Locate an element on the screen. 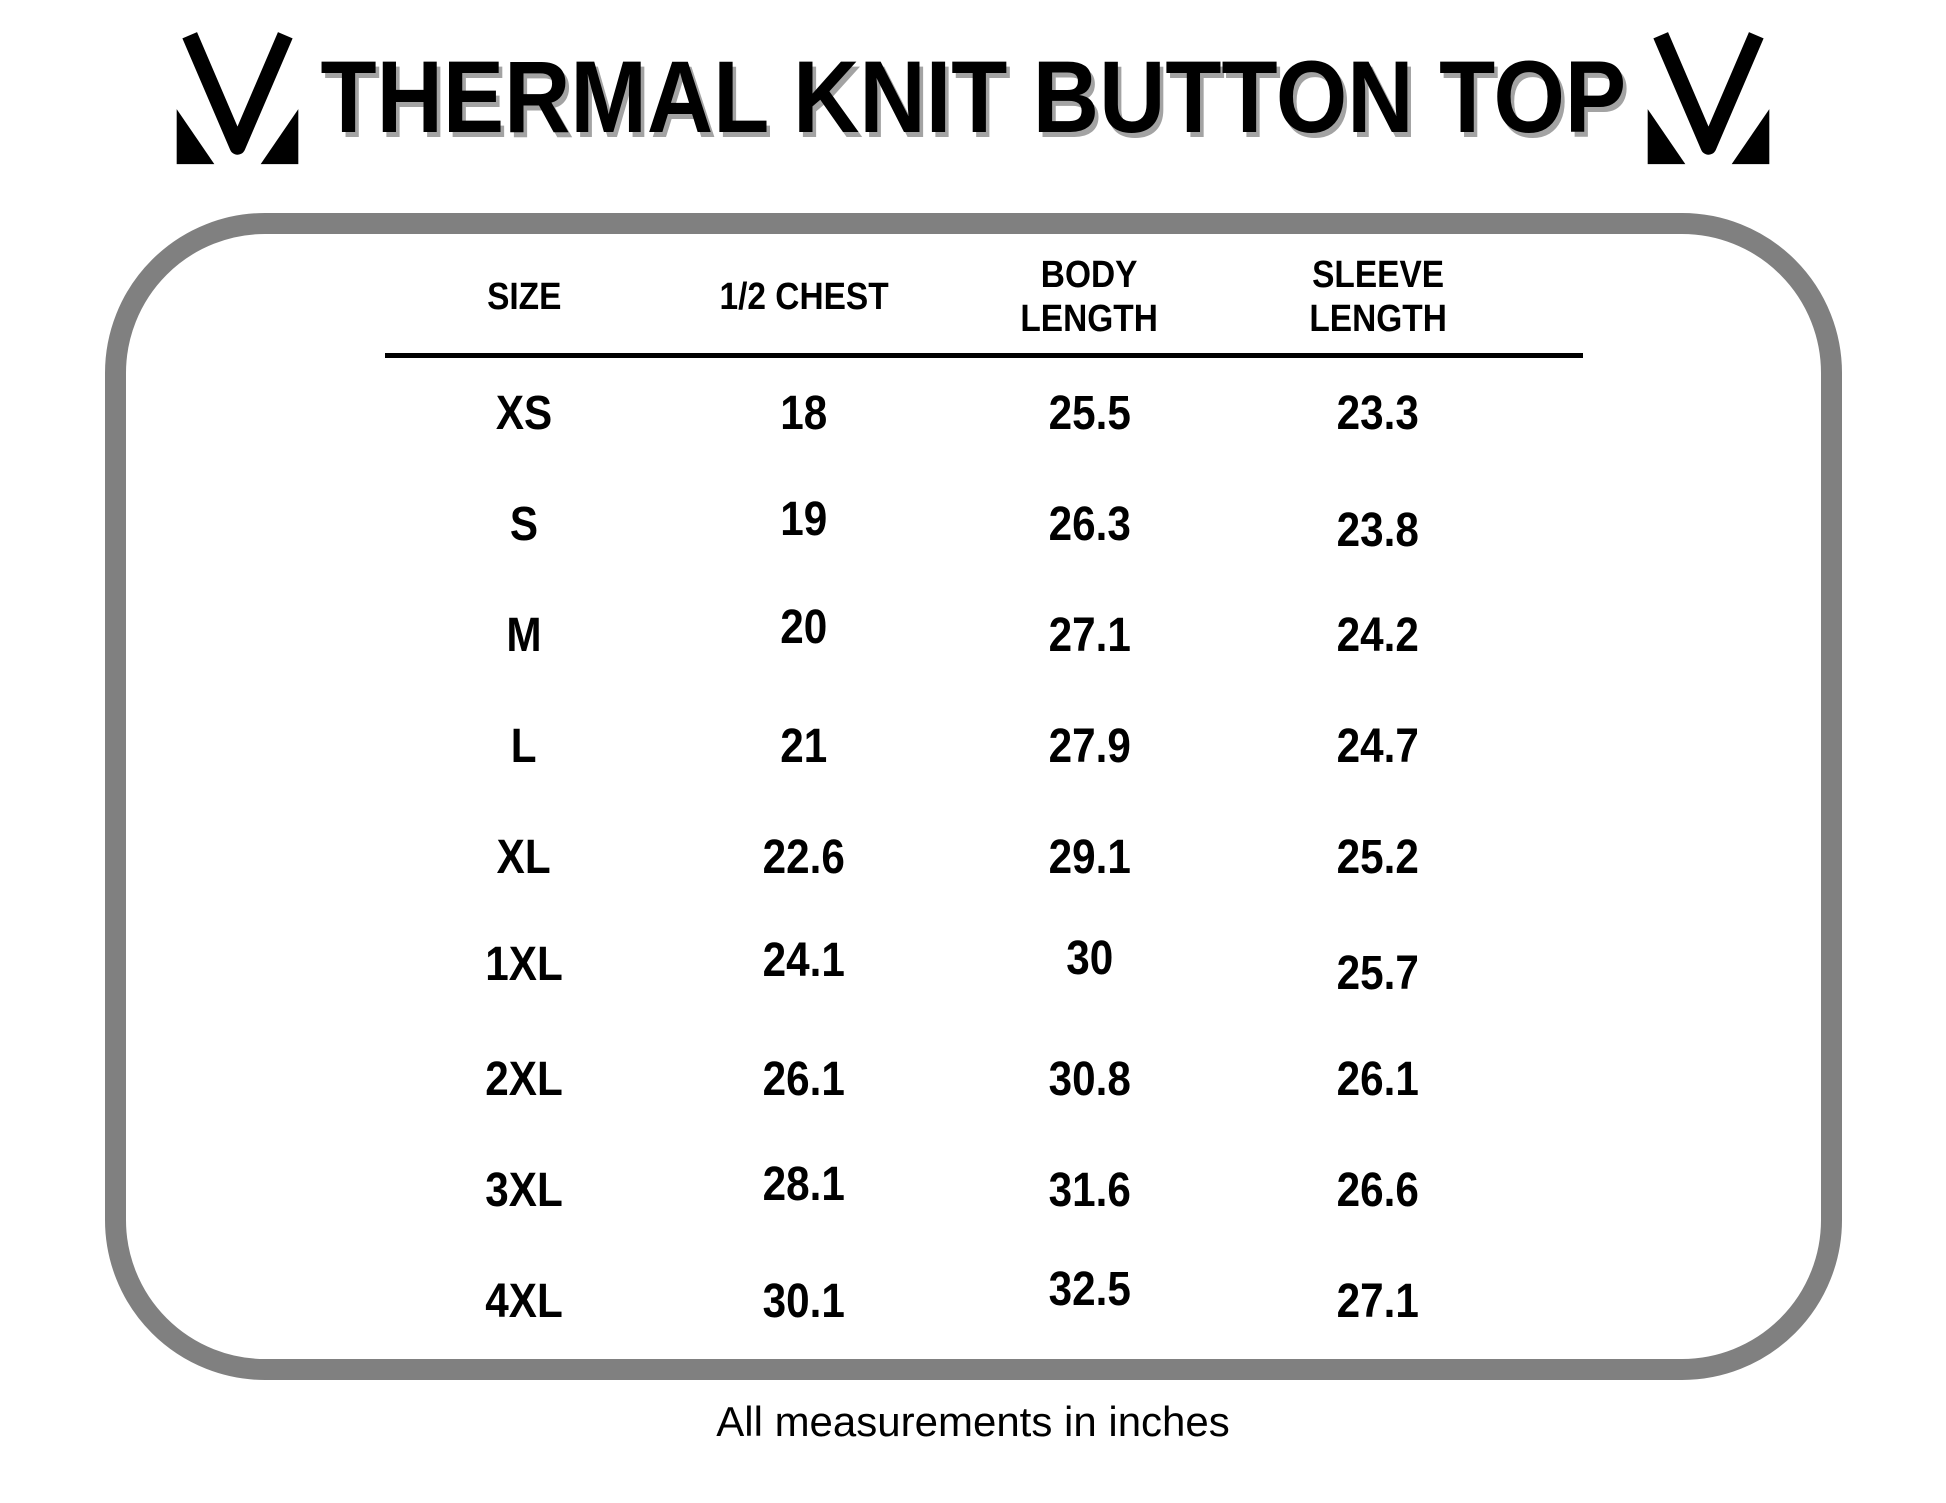  table-row-xs: XS 18 25.5 23.3 is located at coordinates (984, 413).